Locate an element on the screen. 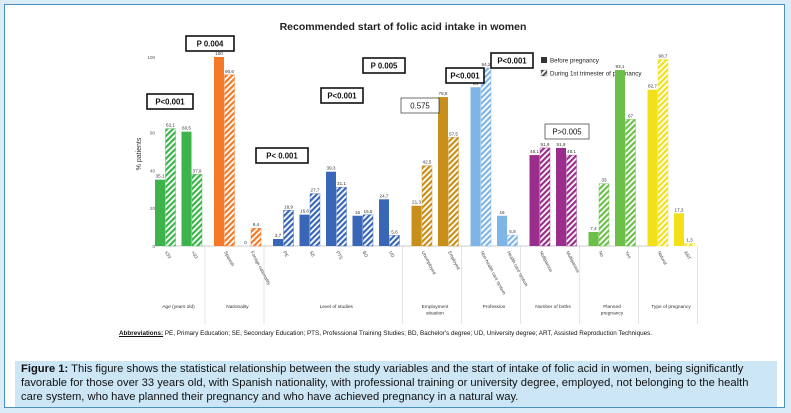 The width and height of the screenshot is (791, 413). data-label-before: 7,4 is located at coordinates (593, 228).